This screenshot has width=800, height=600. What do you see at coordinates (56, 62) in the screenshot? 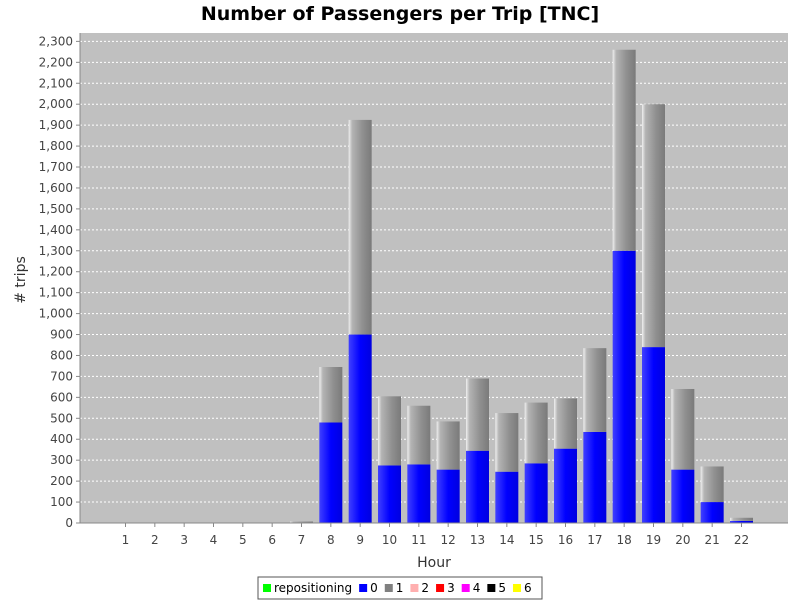
I see `y-tick-label: 2,200` at bounding box center [56, 62].